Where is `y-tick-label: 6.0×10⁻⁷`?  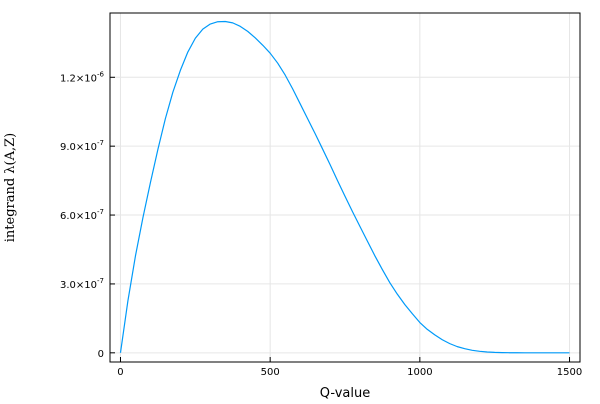
y-tick-label: 6.0×10⁻⁷ is located at coordinates (82, 215).